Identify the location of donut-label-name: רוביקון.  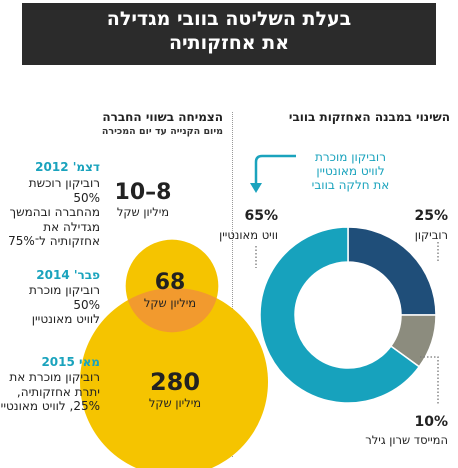
(431, 235).